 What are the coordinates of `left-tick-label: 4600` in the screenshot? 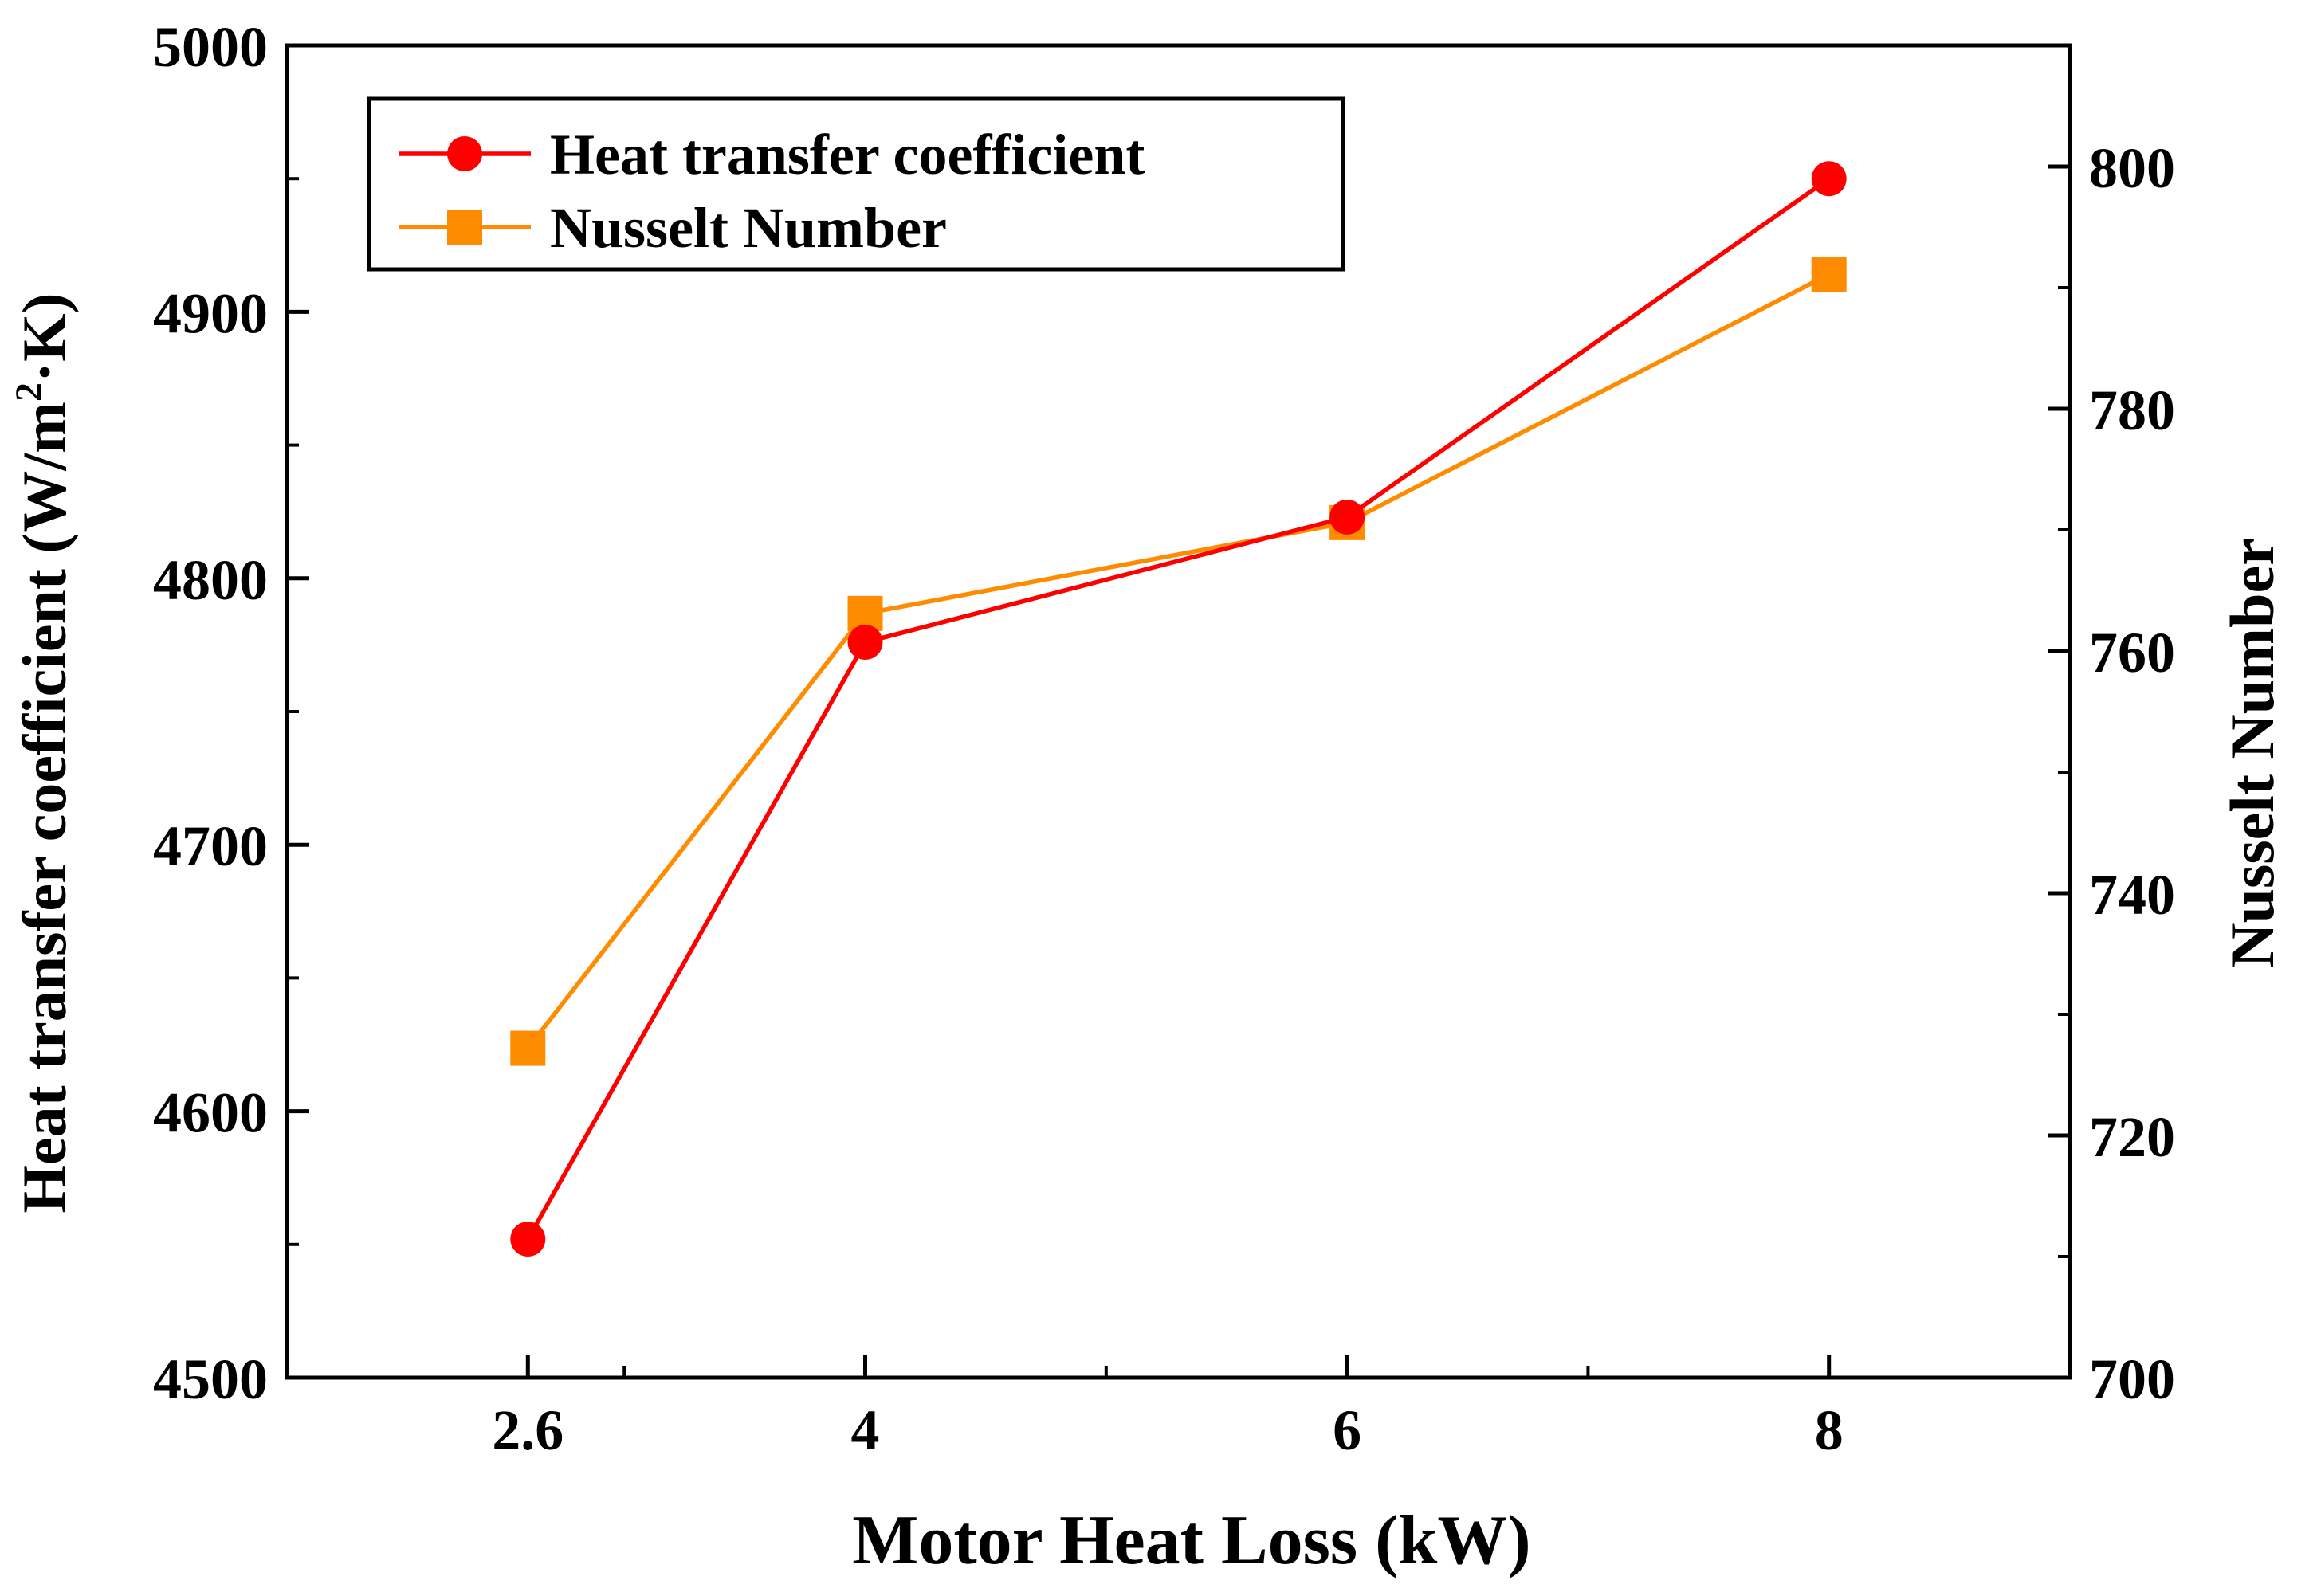 It's located at (210, 1113).